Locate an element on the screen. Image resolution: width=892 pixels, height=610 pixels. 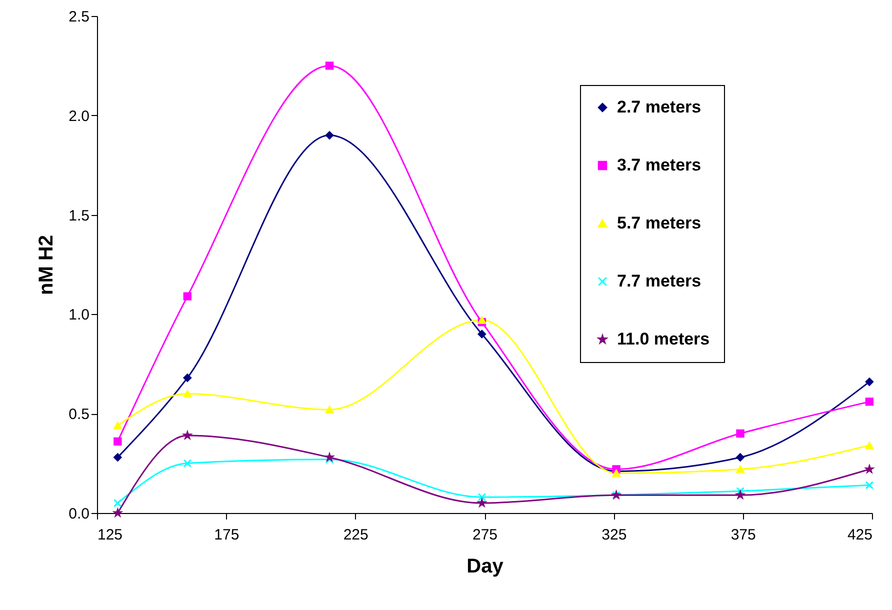
legend-label: 3.7 meters is located at coordinates (659, 165).